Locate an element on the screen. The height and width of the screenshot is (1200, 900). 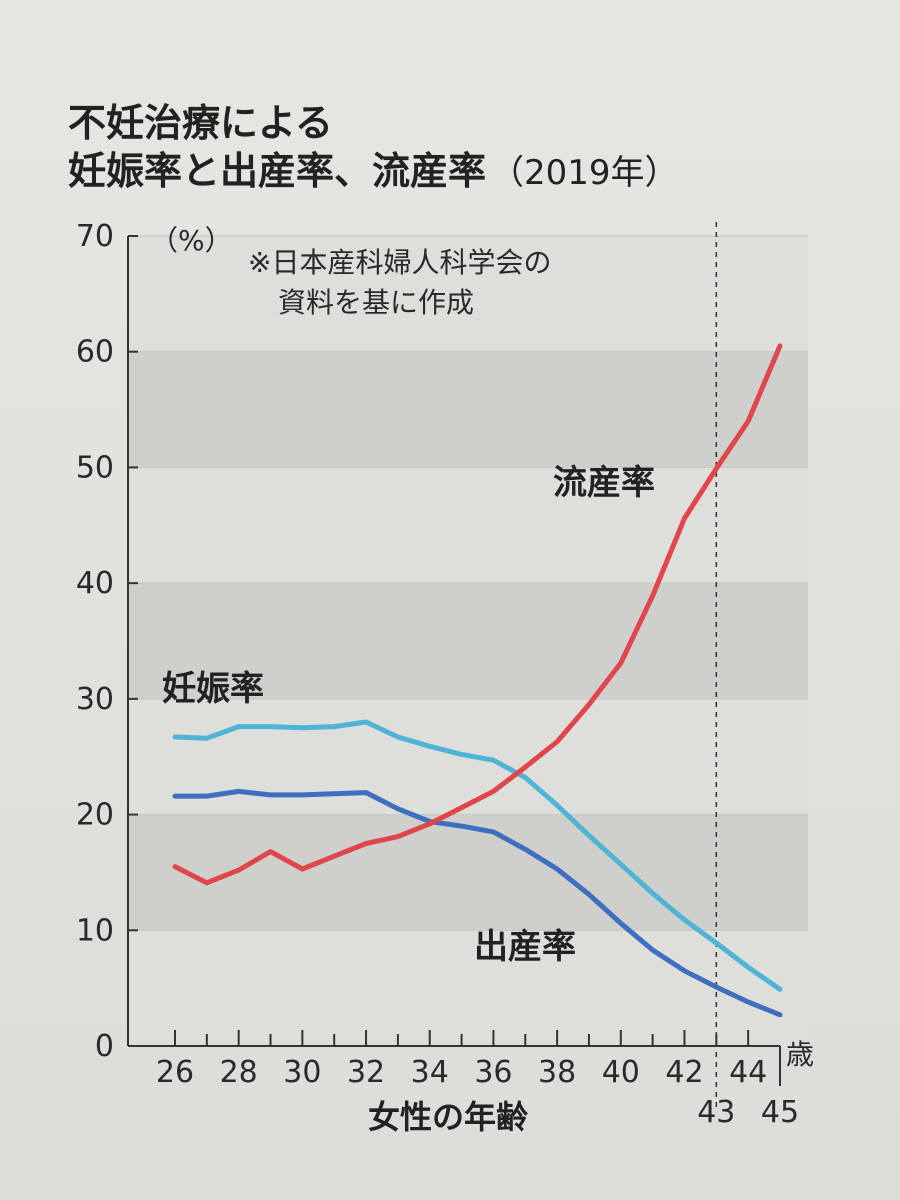
source-note-line1: ※日本産科婦人科学会の is located at coordinates (399, 262).